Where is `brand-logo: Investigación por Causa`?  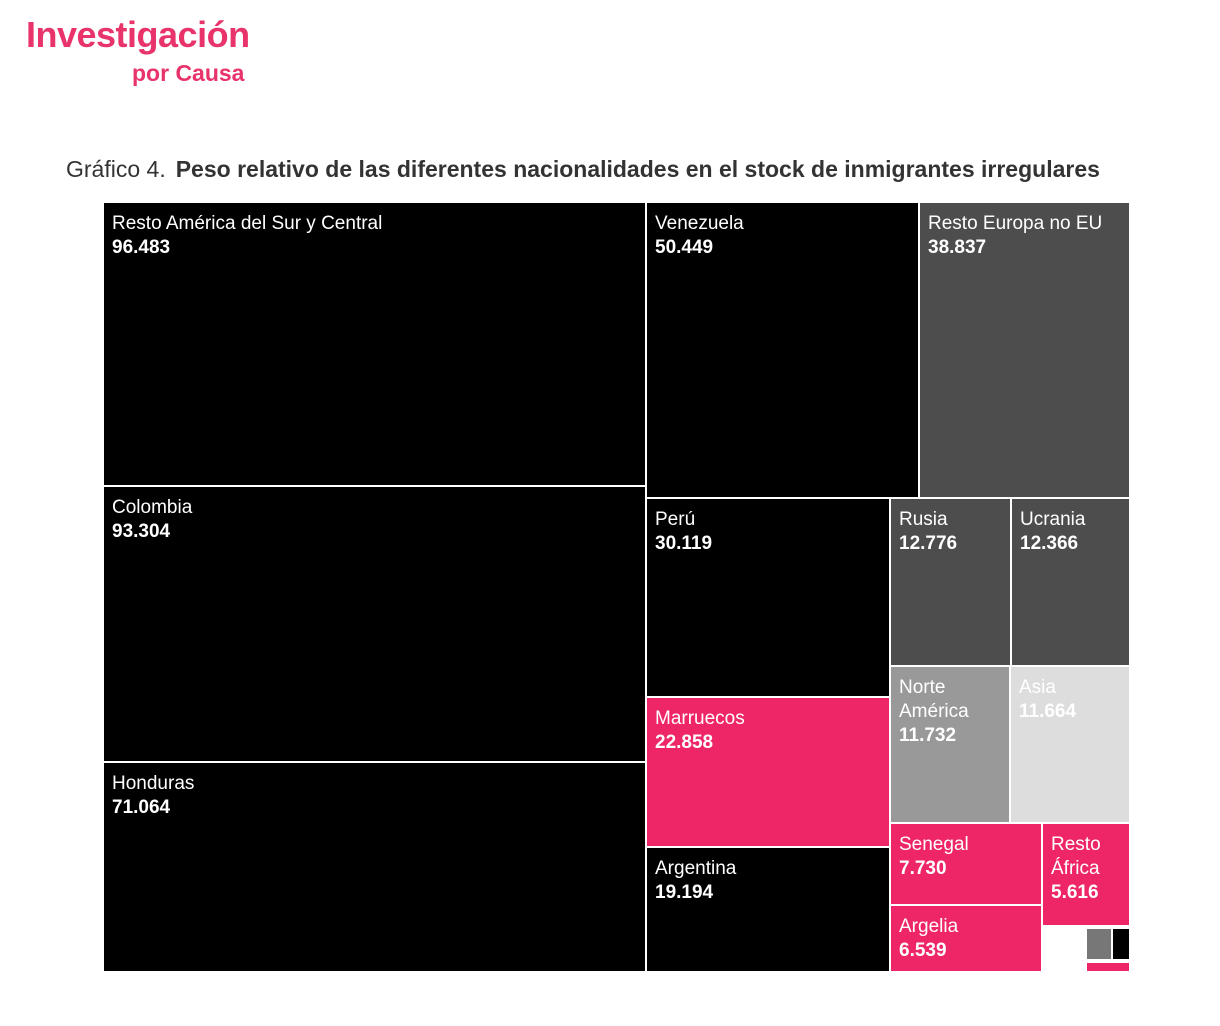
brand-logo: Investigación por Causa is located at coordinates (146, 54).